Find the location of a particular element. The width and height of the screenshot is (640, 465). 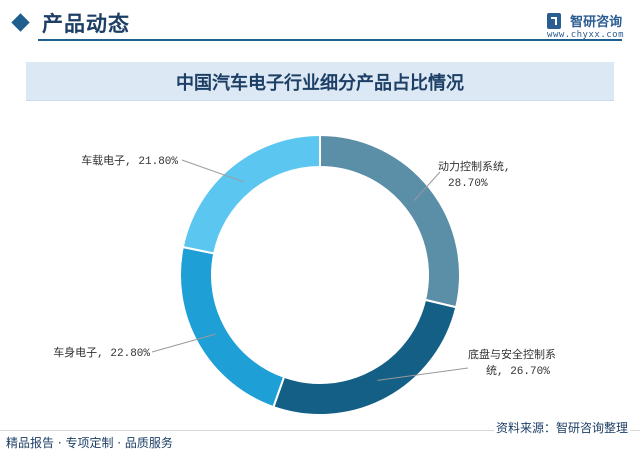

chart-title: 中国汽车电子行业细分产品占比情况 is located at coordinates (320, 83).